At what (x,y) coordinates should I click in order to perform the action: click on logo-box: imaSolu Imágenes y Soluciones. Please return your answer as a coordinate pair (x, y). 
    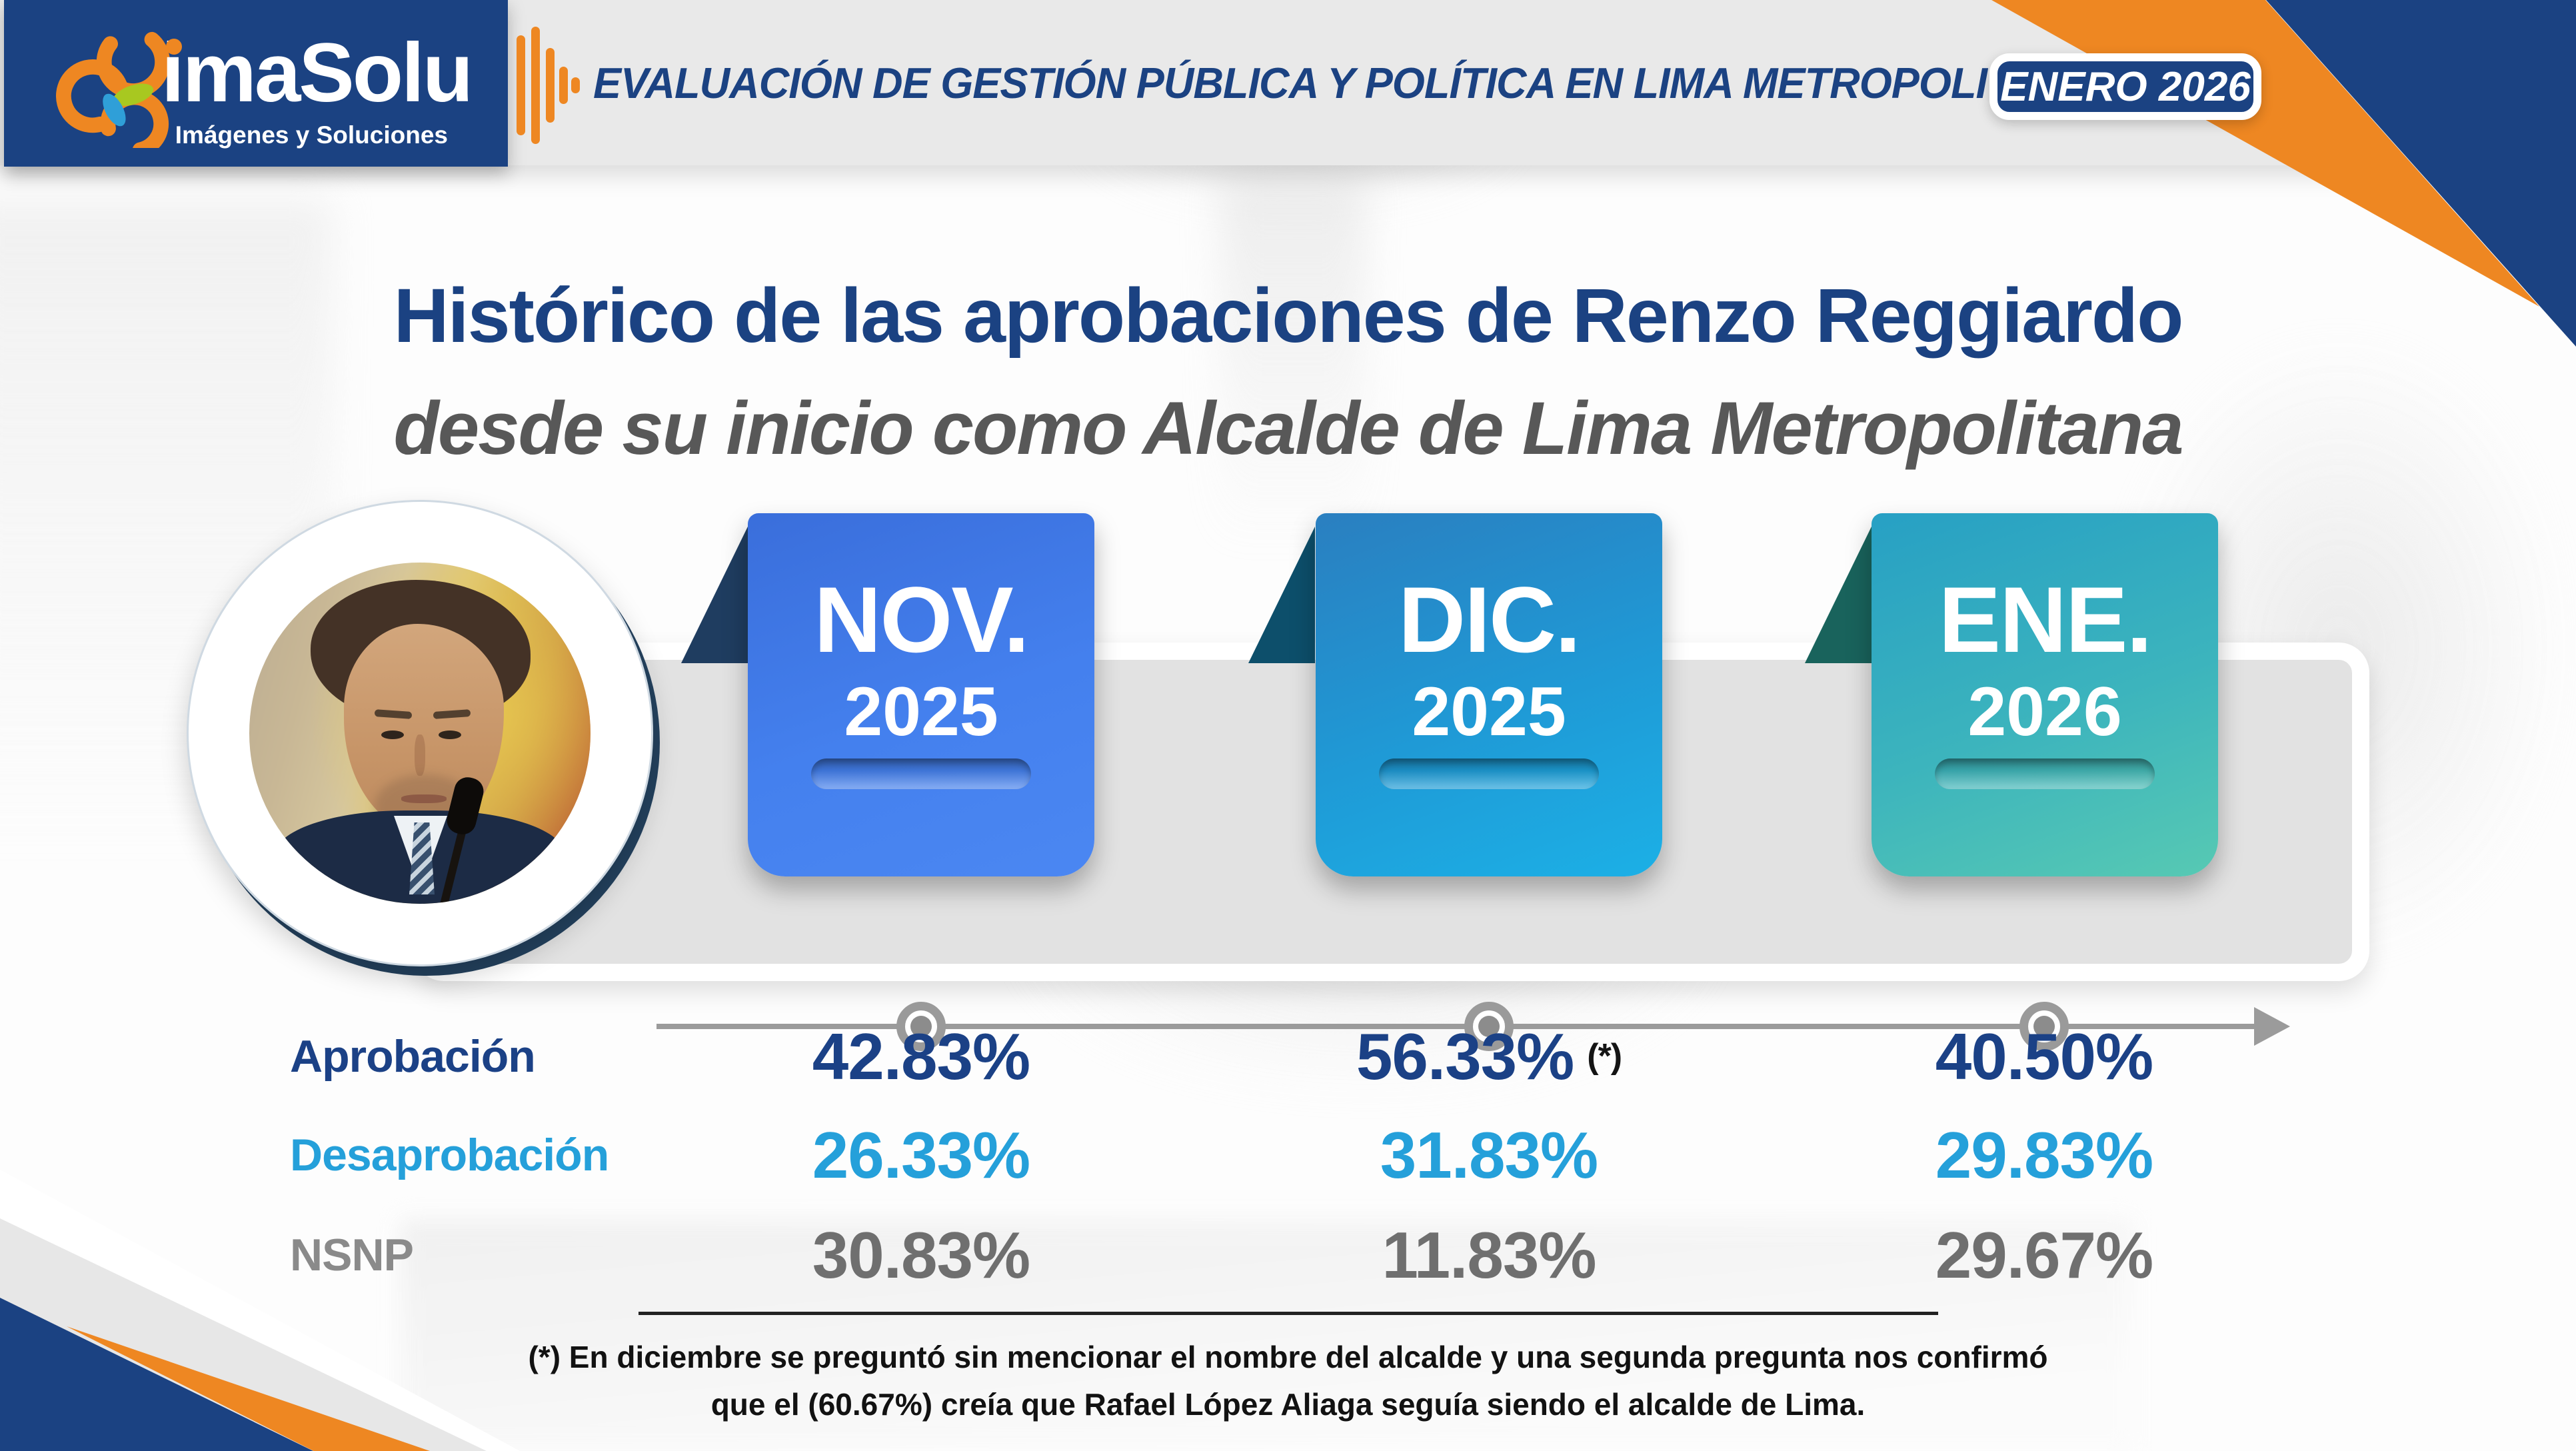
    Looking at the image, I should click on (256, 83).